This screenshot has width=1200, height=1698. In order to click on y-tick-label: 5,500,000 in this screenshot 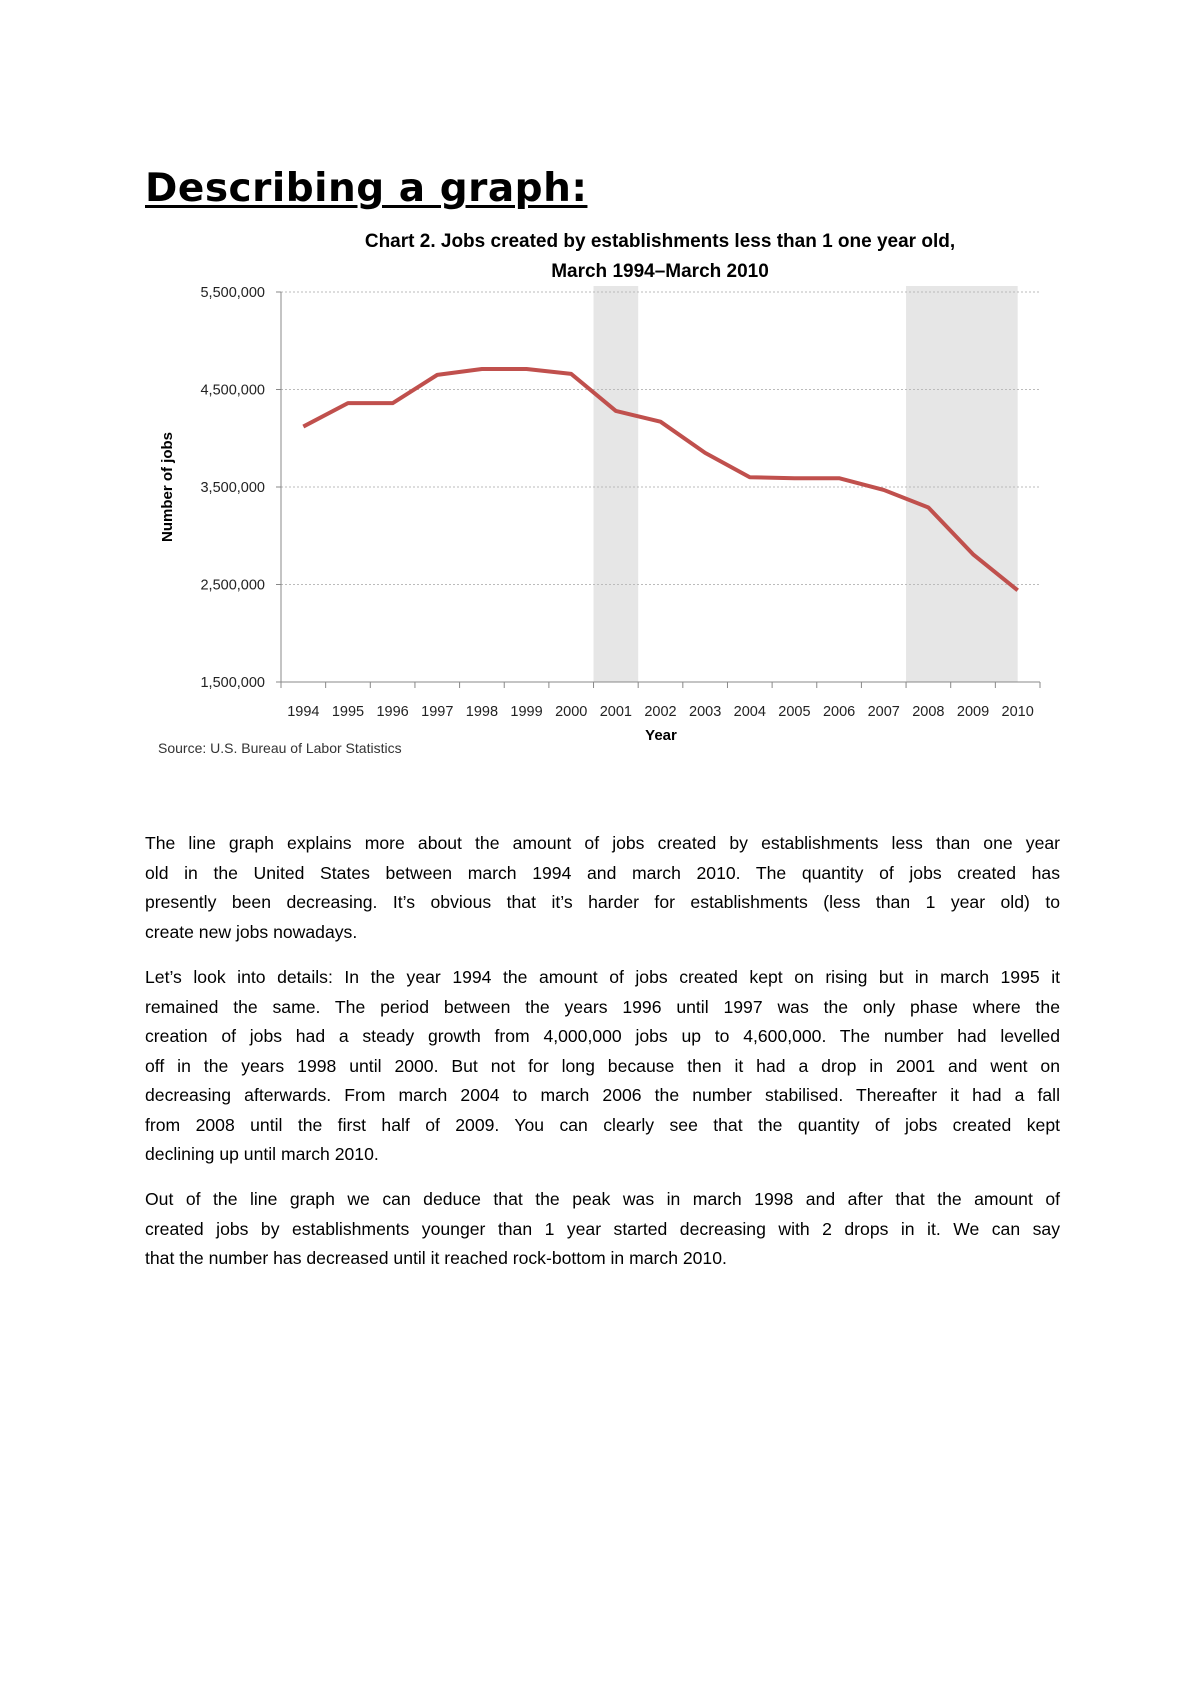, I will do `click(232, 293)`.